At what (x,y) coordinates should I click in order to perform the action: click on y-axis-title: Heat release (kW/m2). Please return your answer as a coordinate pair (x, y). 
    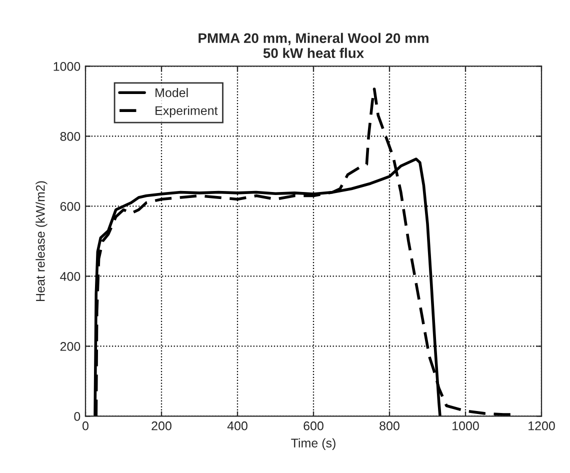
    Looking at the image, I should click on (42, 241).